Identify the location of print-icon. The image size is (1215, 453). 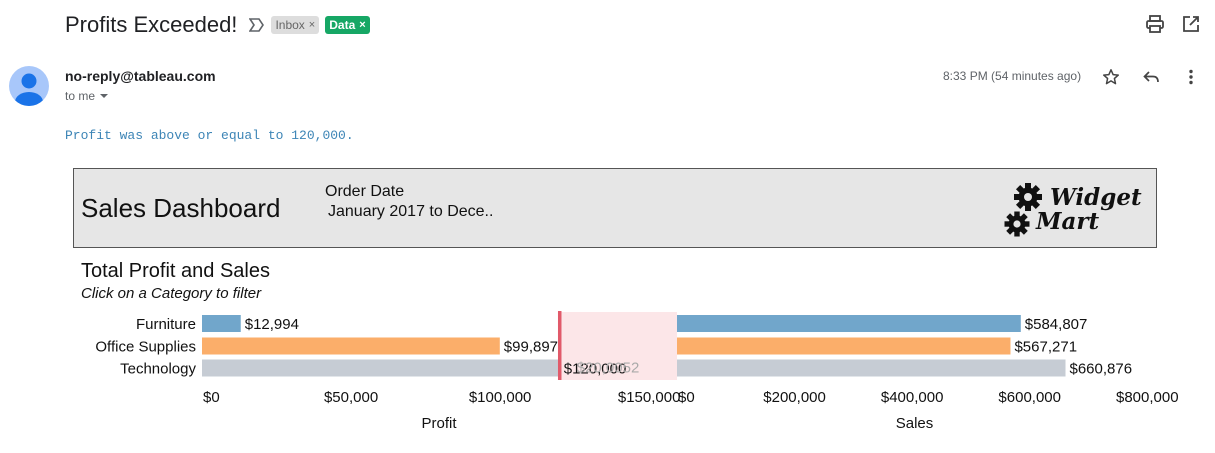
(1155, 24).